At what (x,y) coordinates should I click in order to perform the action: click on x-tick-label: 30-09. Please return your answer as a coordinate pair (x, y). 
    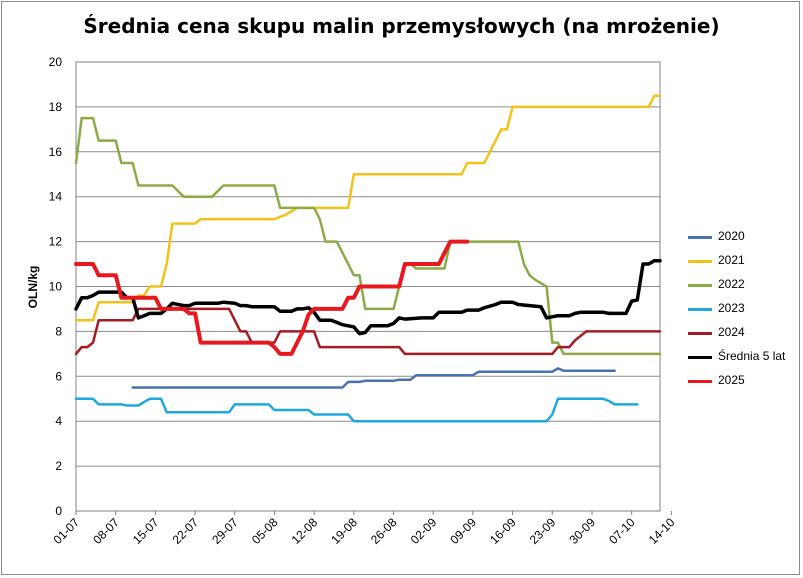
    Looking at the image, I should click on (582, 531).